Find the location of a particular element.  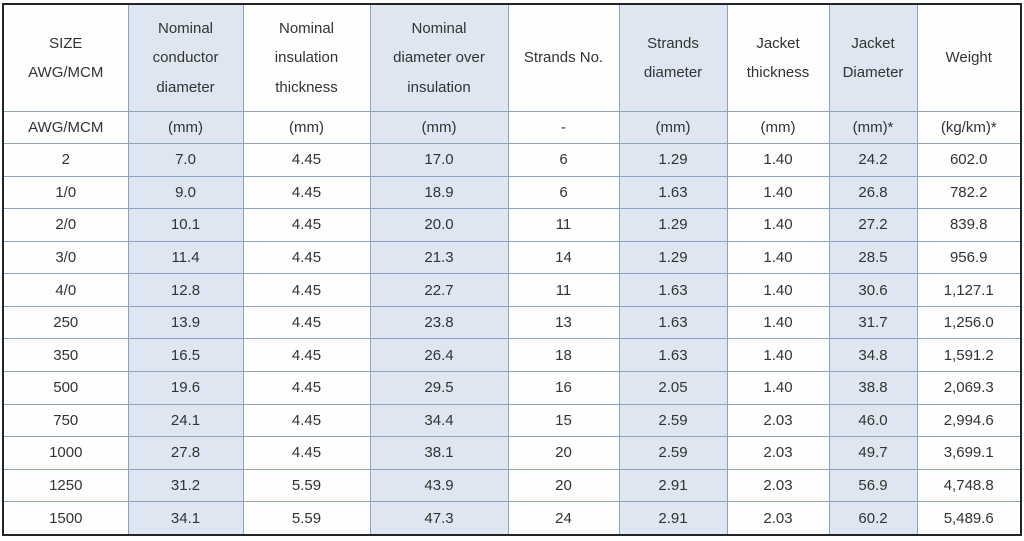

table-row-2-0: 2/0 10.1 4.45 20.0 11 1.29 1.40 27.2 839.8 is located at coordinates (512, 225).